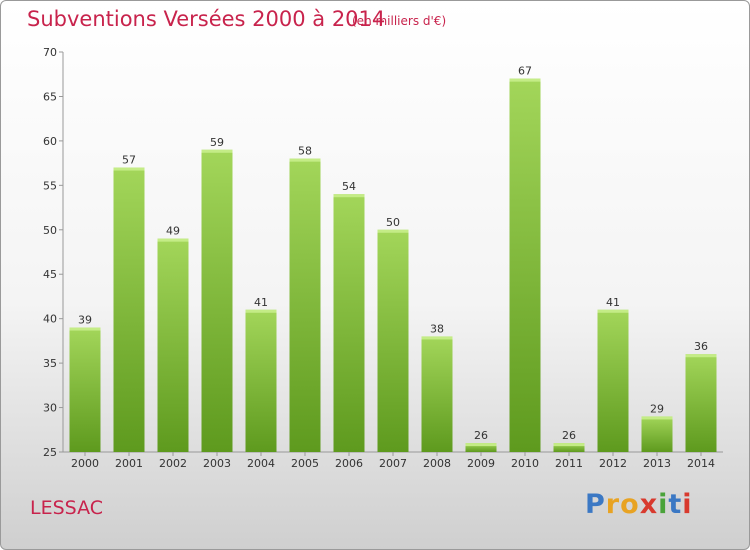 This screenshot has width=750, height=550. I want to click on logo-letter: x, so click(649, 504).